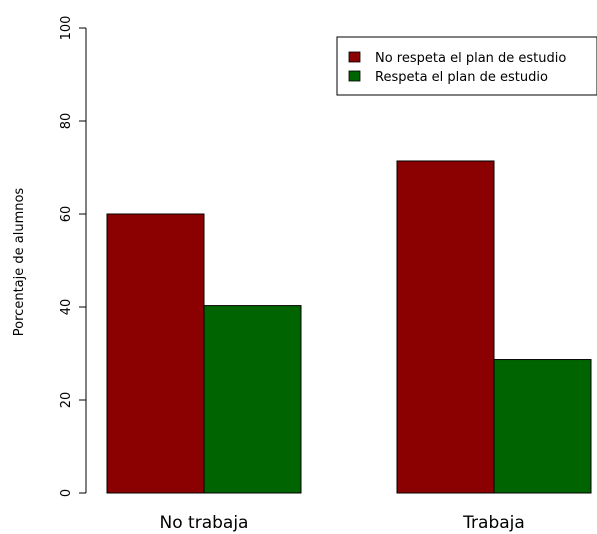 This screenshot has height=534, width=597. What do you see at coordinates (342, 523) in the screenshot?
I see `category-labels: No trabaja Trabaja` at bounding box center [342, 523].